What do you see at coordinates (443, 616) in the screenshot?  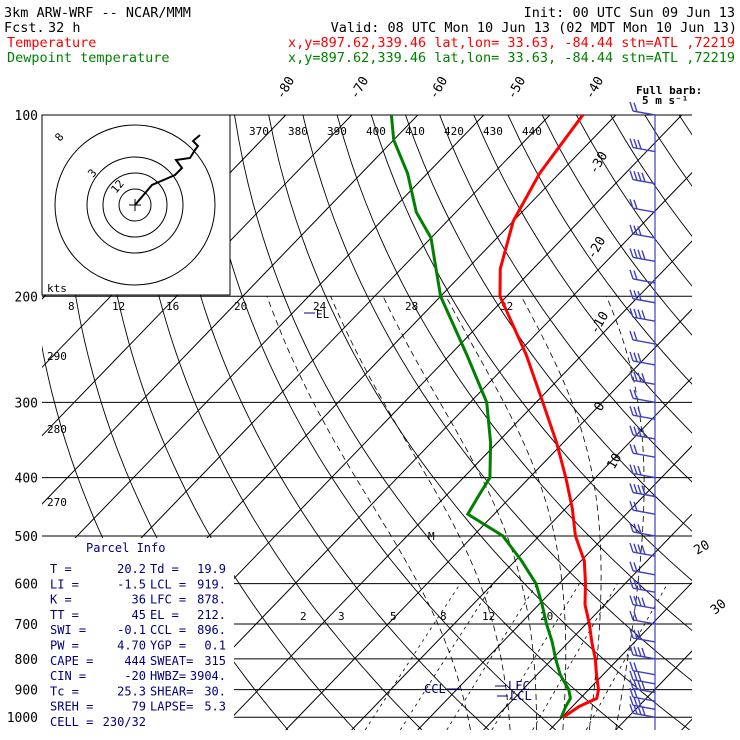 I see `mixing-ratio-label: 8` at bounding box center [443, 616].